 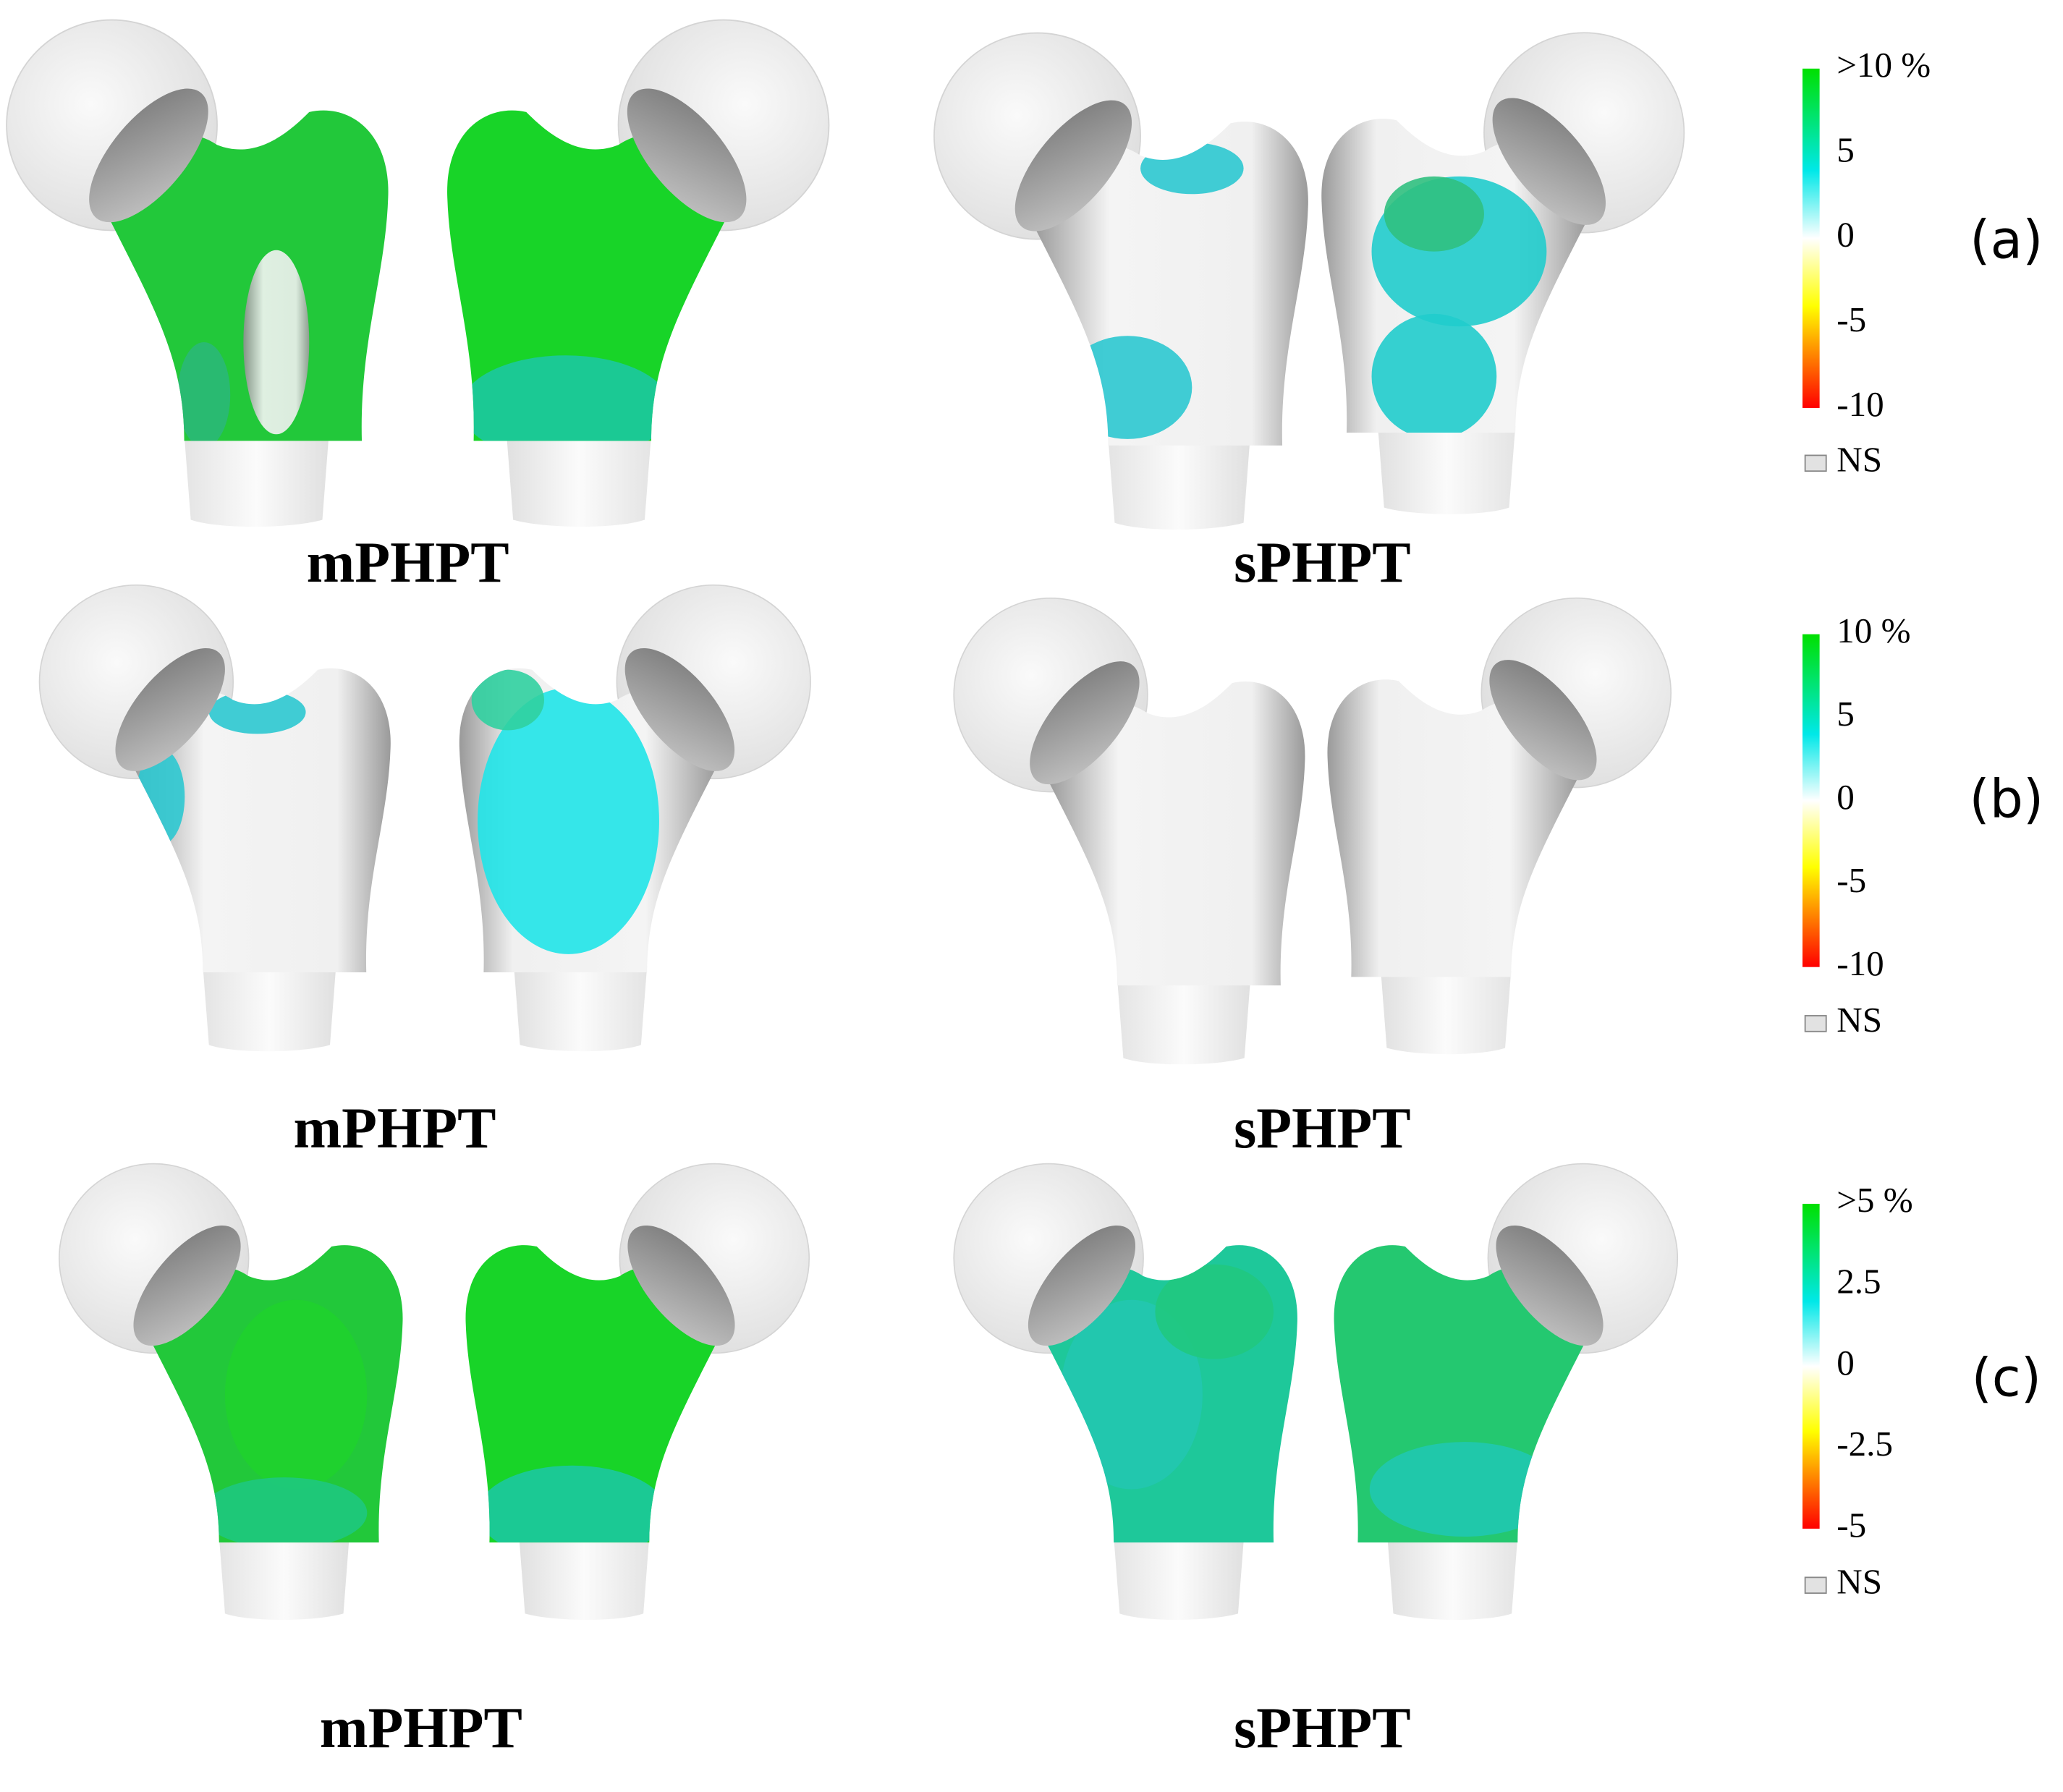 What do you see at coordinates (2006, 240) in the screenshot?
I see `panel-label: (a)` at bounding box center [2006, 240].